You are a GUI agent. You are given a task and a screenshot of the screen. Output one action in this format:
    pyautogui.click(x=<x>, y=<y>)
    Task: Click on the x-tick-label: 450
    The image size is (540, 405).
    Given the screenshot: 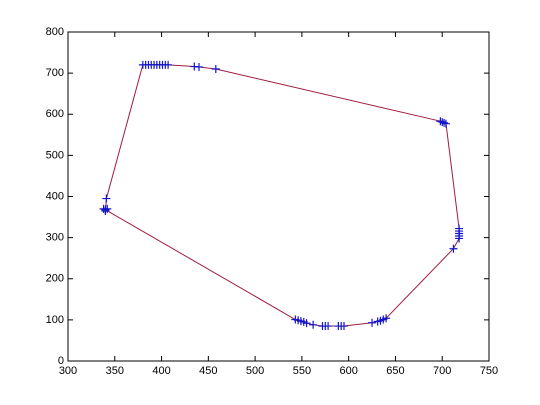 What is the action you would take?
    pyautogui.click(x=208, y=371)
    